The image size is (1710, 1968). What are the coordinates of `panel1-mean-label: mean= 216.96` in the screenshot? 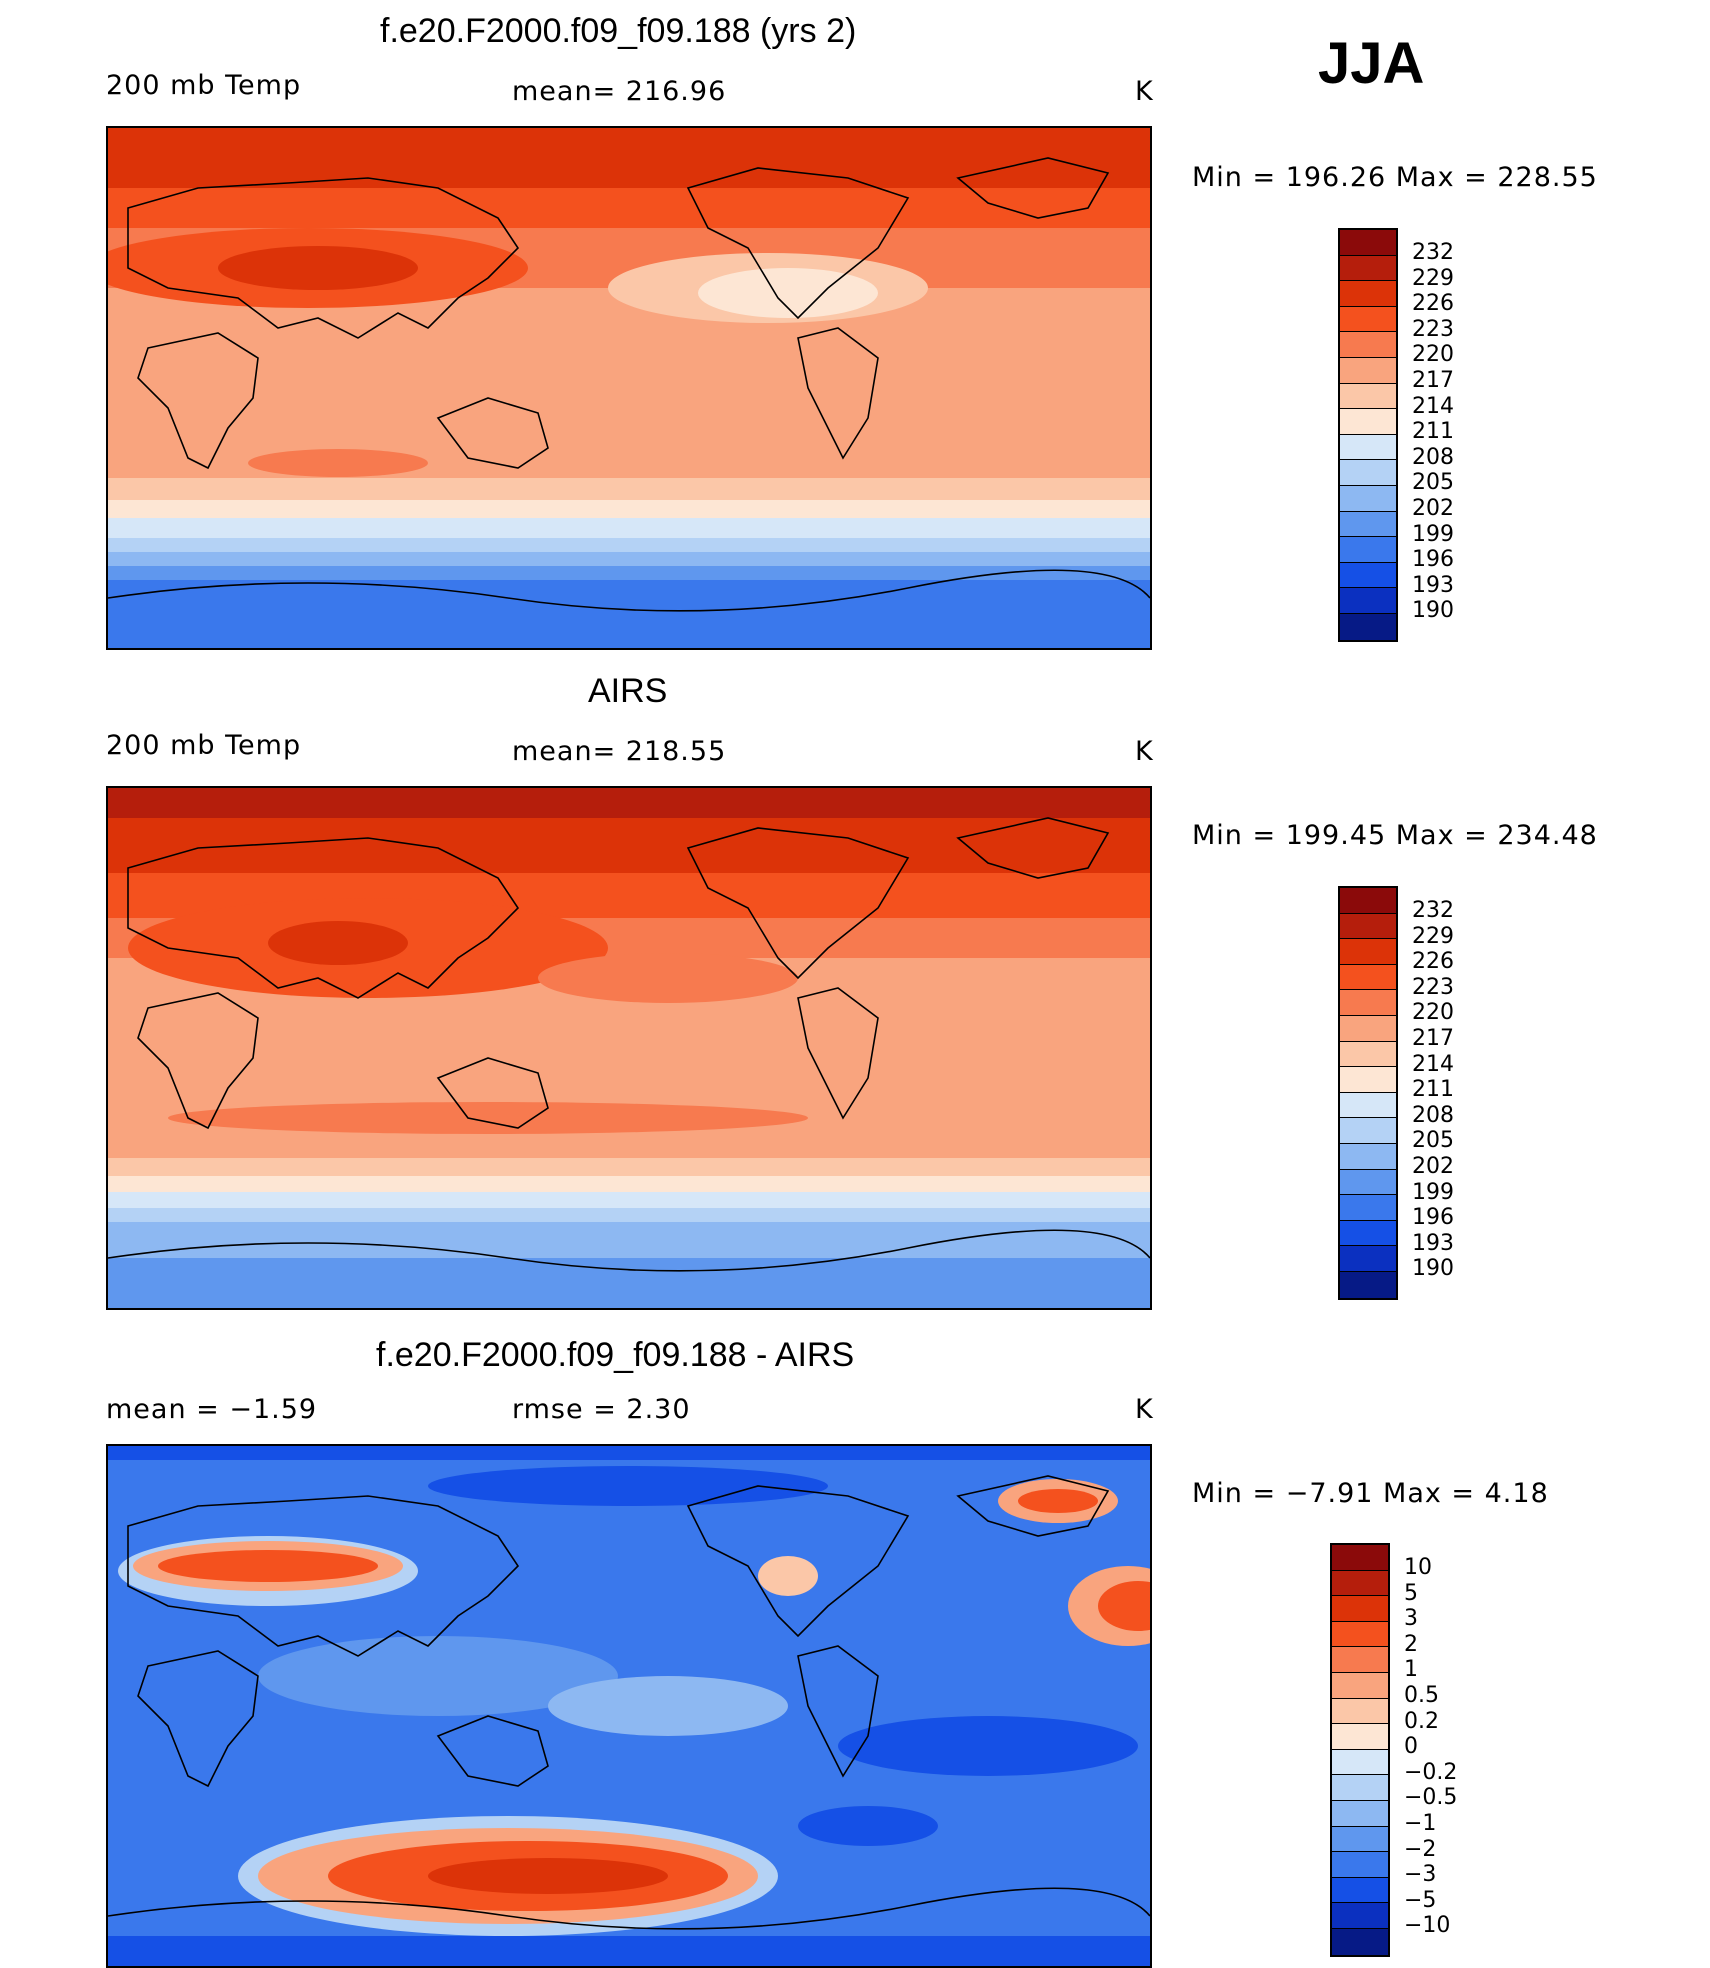 It's located at (619, 91).